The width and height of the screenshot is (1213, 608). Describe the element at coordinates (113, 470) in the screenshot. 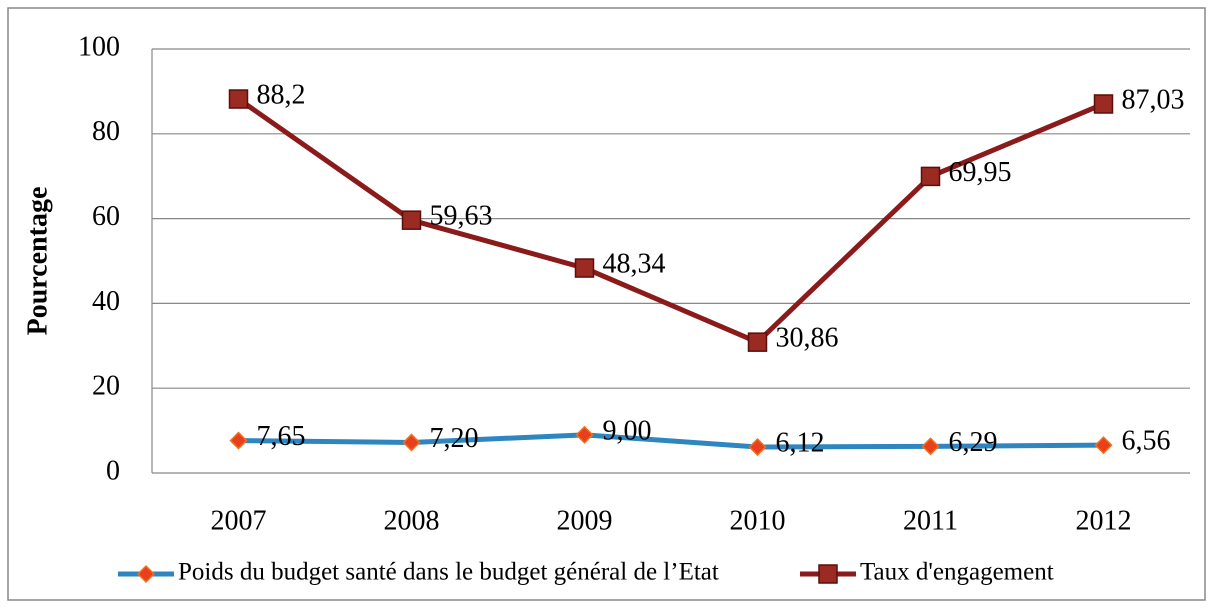

I see `y-tick-label: 0` at that location.